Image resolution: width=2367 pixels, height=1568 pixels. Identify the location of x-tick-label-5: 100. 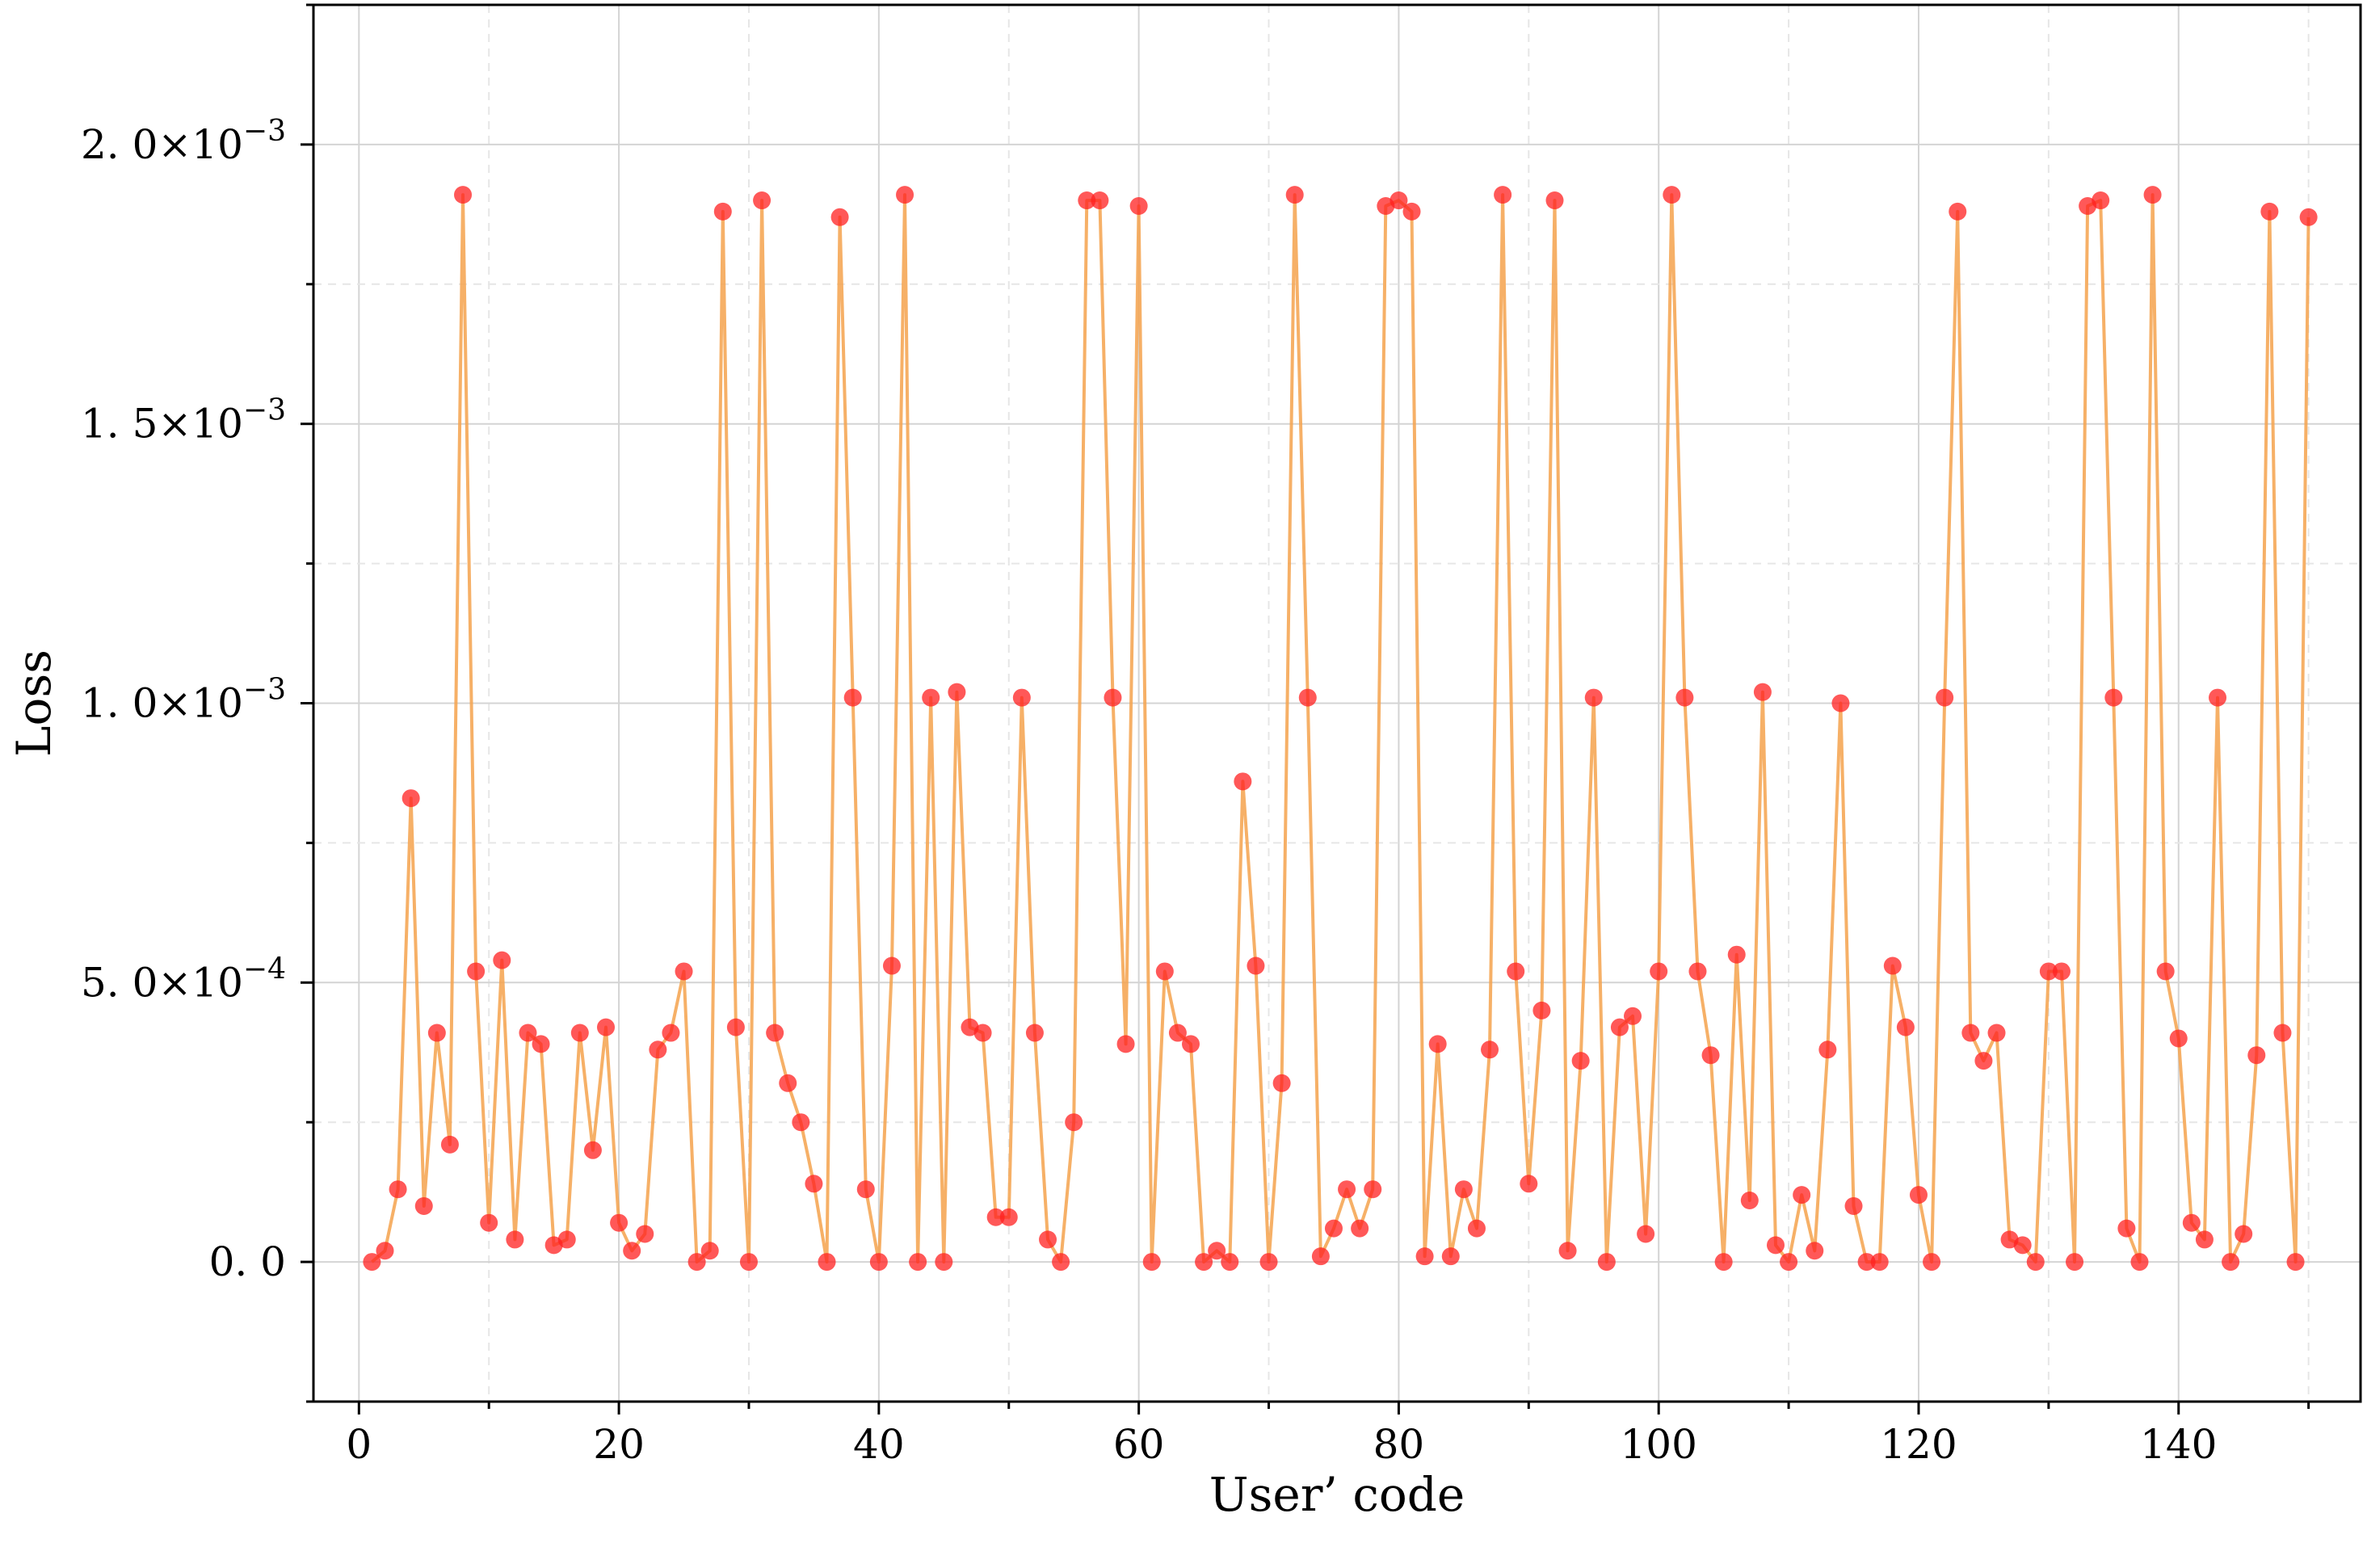
(1658, 1444).